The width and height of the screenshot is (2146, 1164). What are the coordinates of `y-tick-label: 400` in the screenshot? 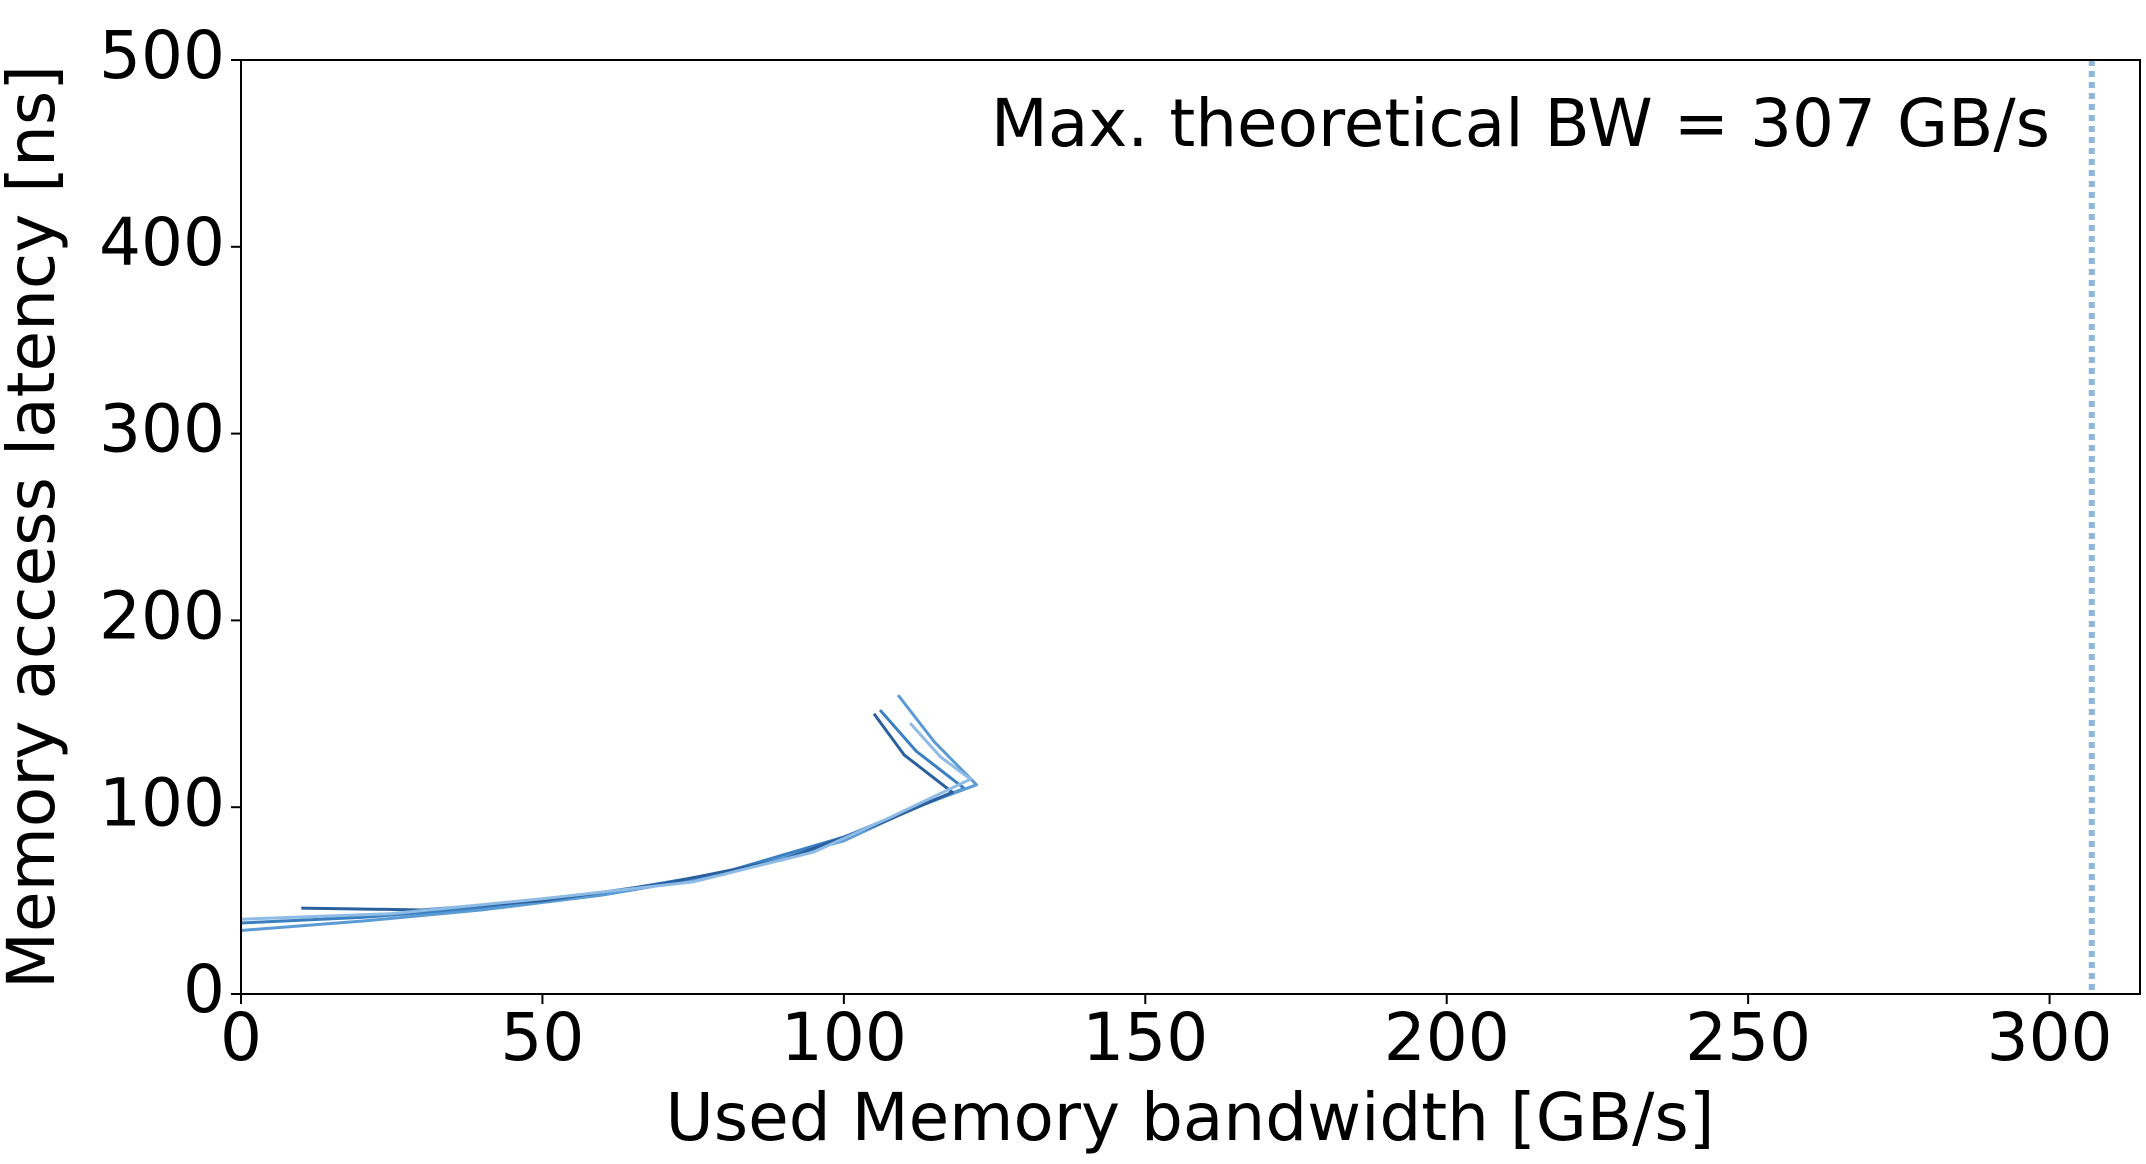 It's located at (162, 242).